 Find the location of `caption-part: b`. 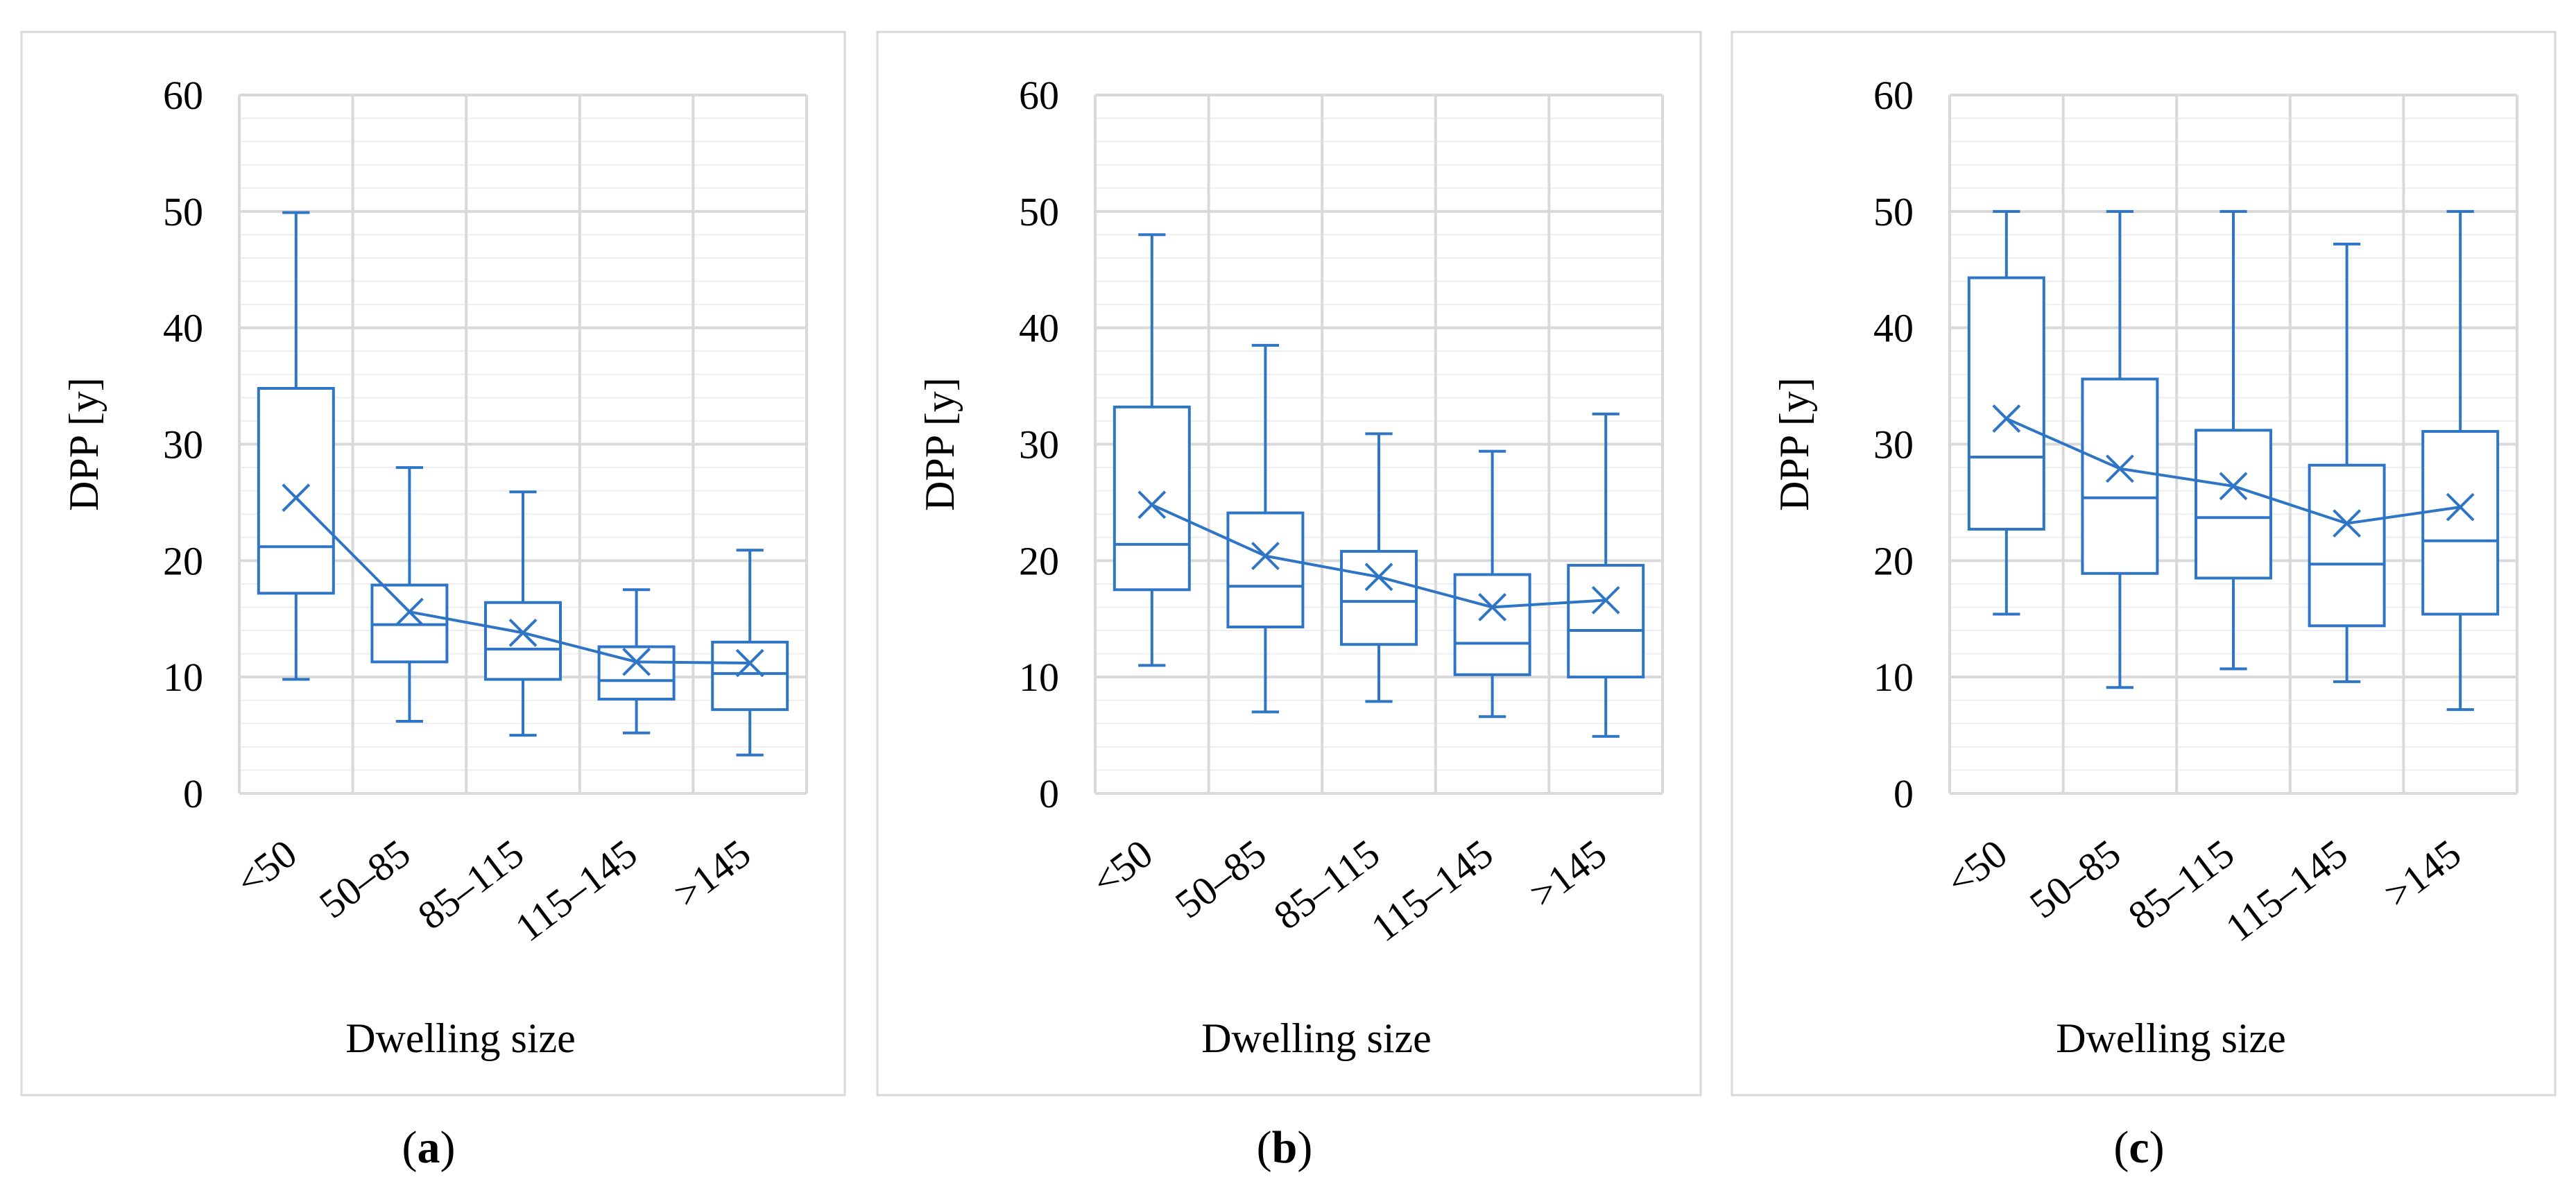

caption-part: b is located at coordinates (1285, 1147).